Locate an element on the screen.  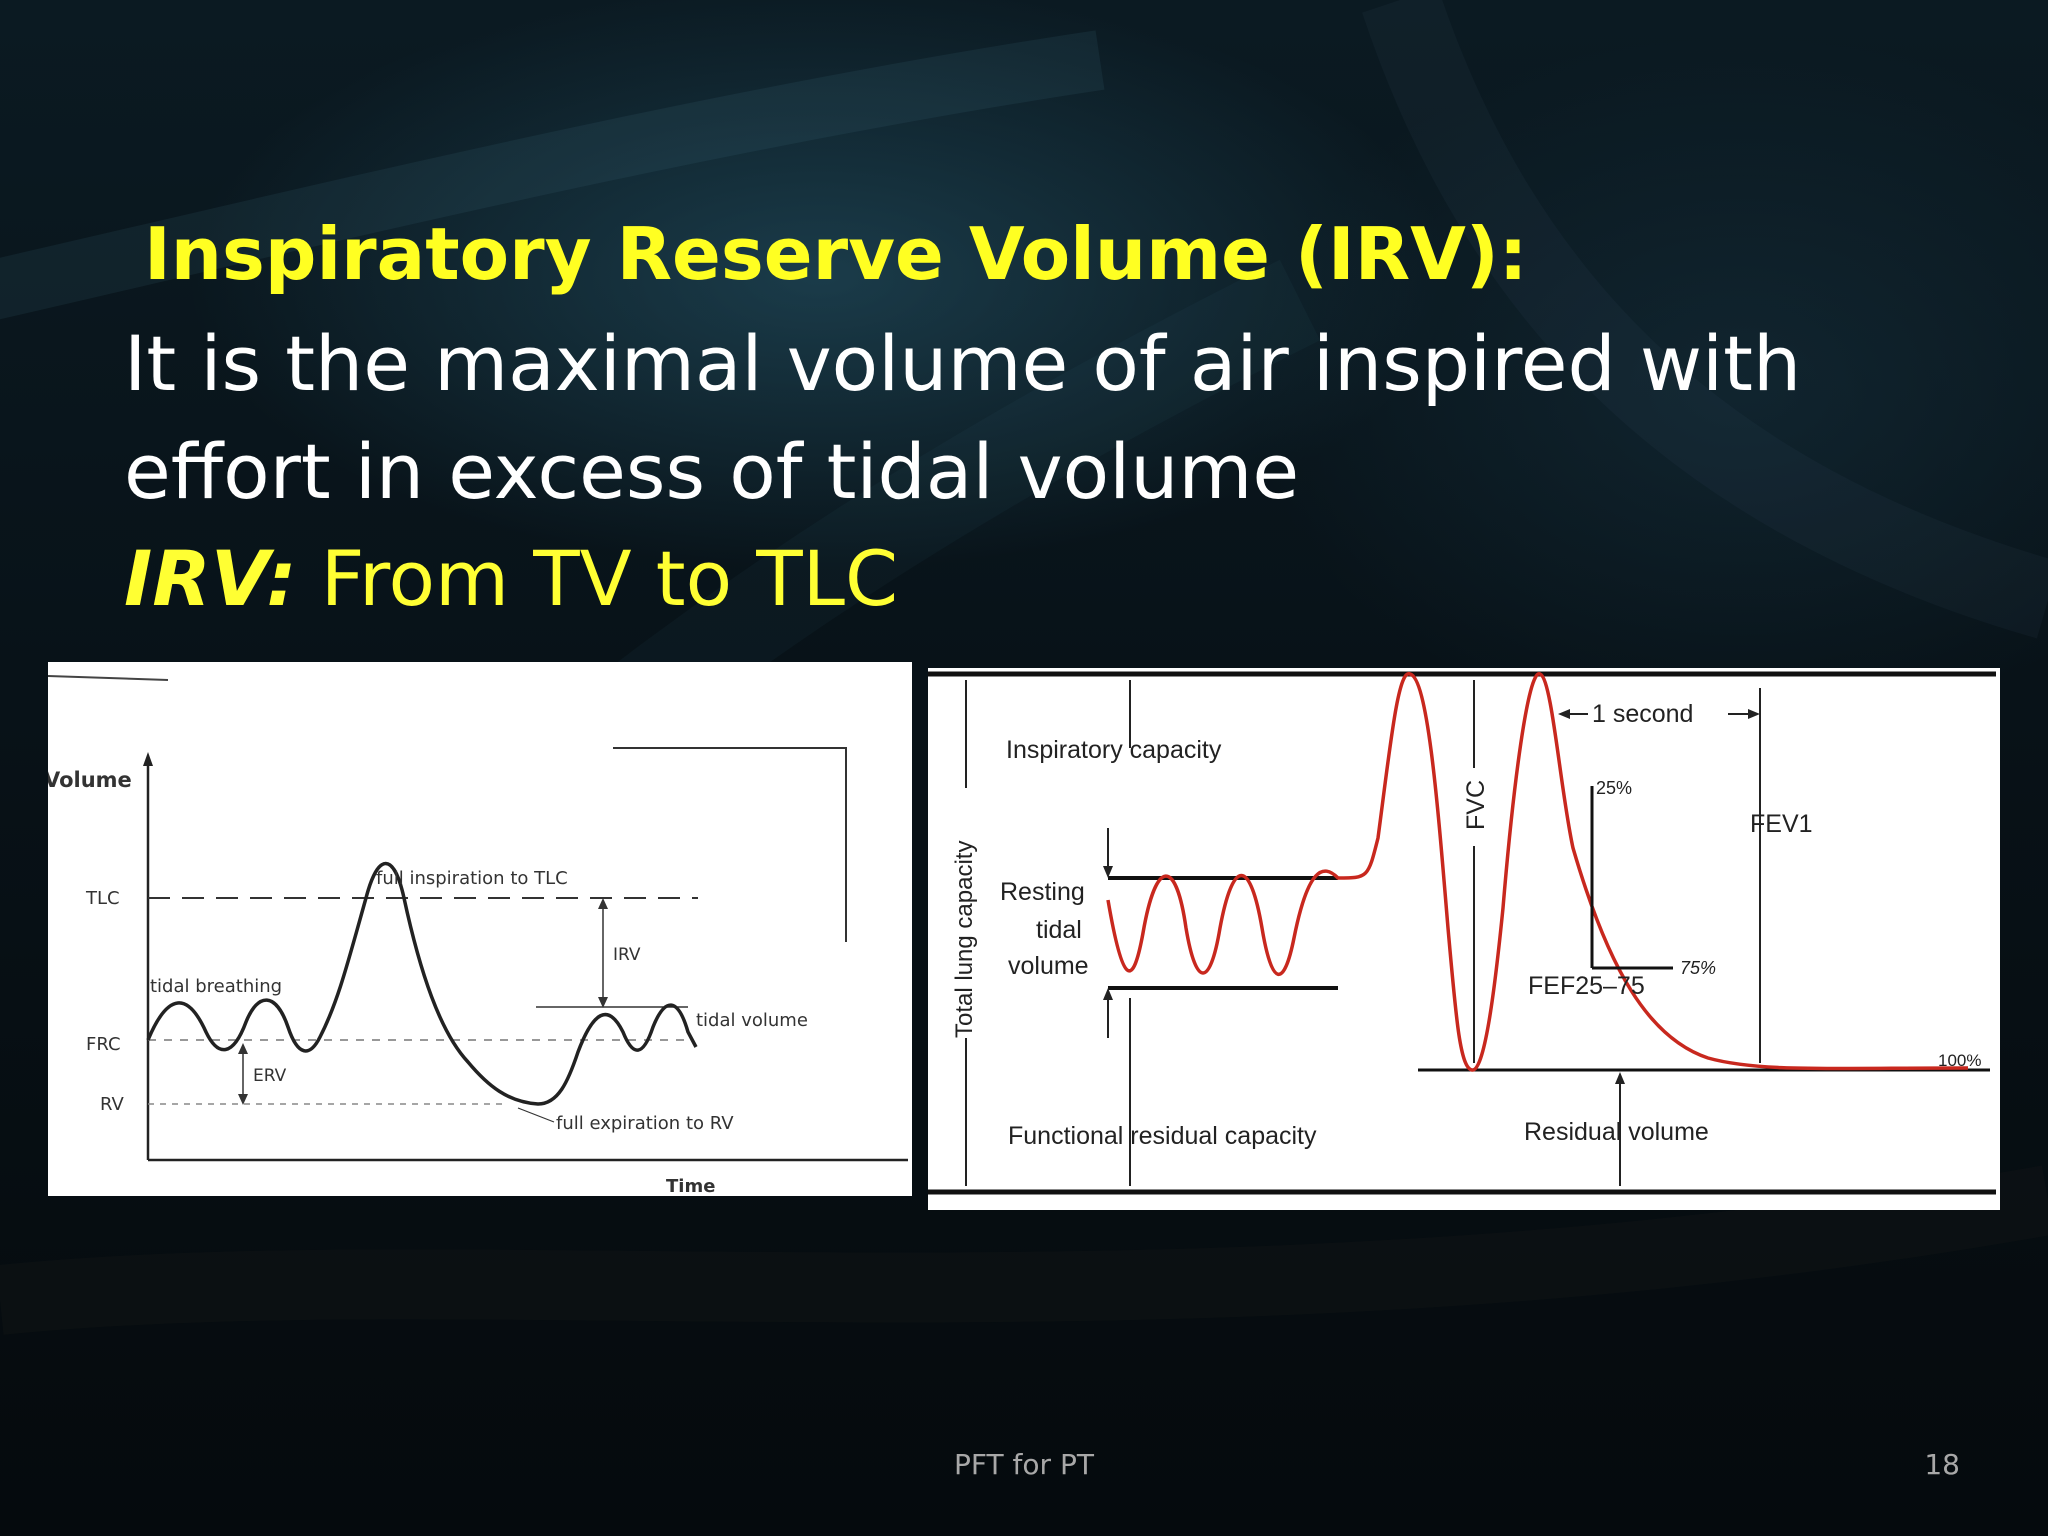
volume-trace is located at coordinates (422, 984).